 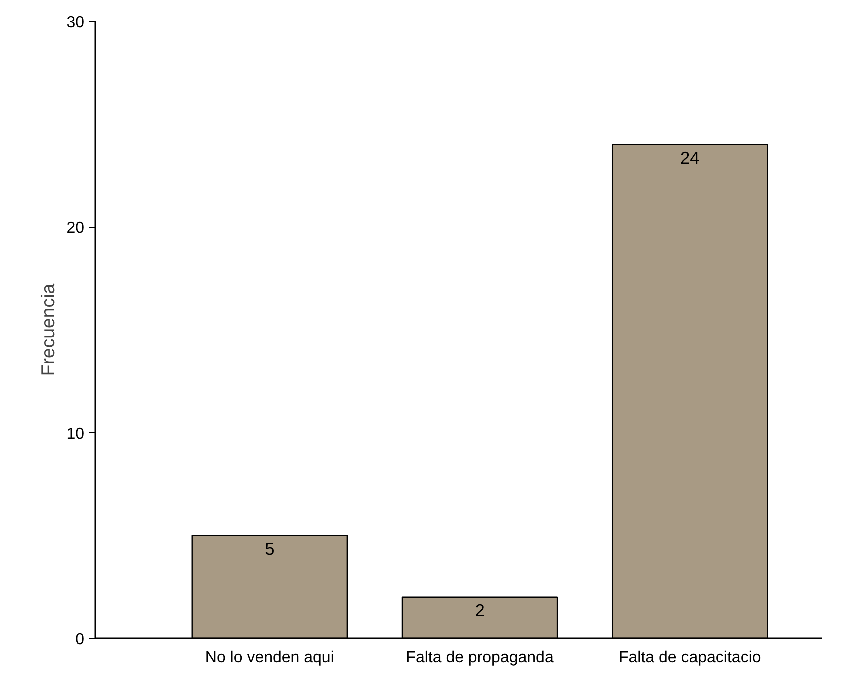 What do you see at coordinates (75, 23) in the screenshot?
I see `y-tick-label: 30` at bounding box center [75, 23].